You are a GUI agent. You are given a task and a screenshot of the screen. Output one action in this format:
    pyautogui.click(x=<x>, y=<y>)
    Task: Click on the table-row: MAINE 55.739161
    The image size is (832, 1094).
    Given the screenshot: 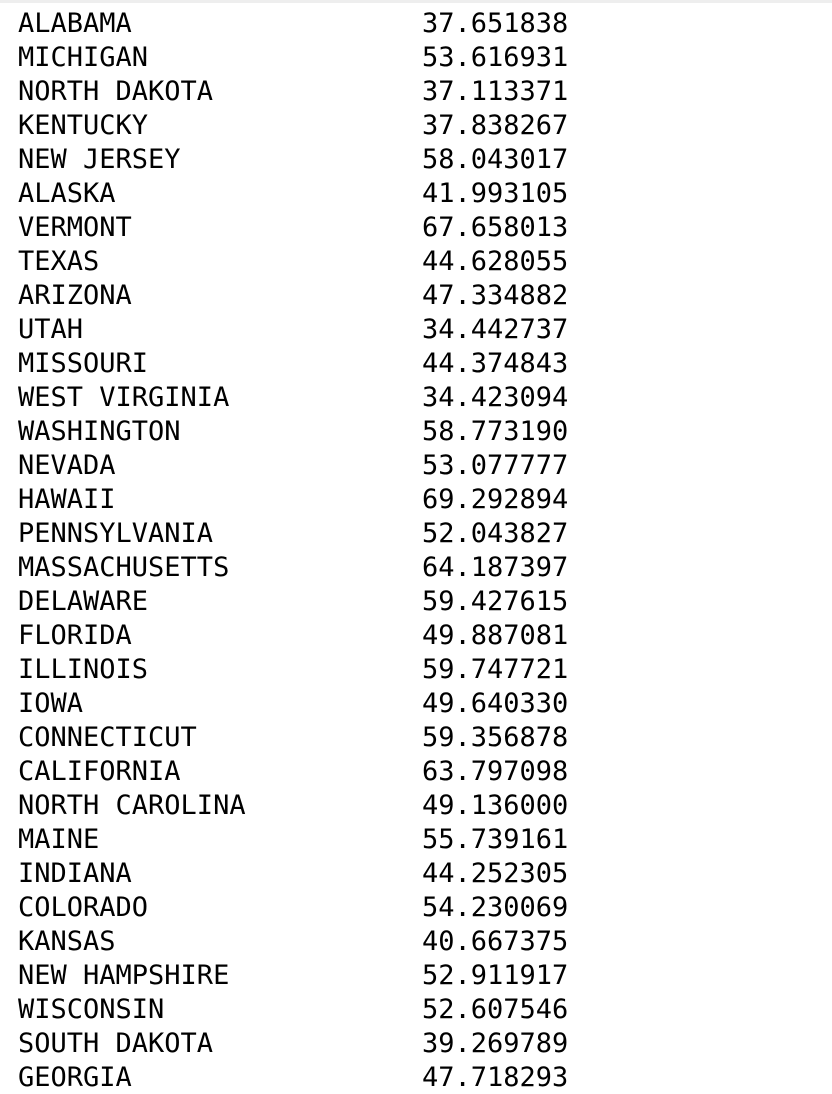 What is the action you would take?
    pyautogui.click(x=418, y=839)
    